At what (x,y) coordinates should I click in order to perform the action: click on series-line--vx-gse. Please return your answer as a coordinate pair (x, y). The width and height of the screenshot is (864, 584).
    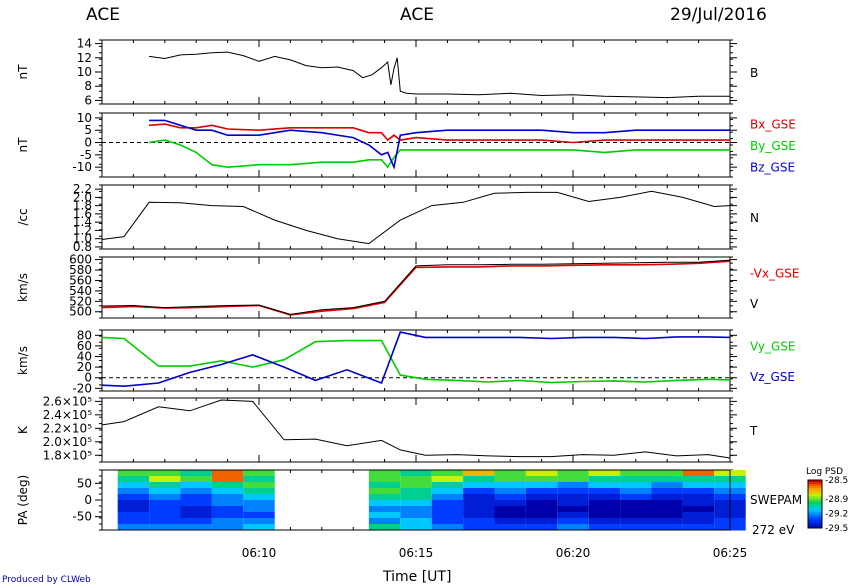
    Looking at the image, I should click on (416, 288).